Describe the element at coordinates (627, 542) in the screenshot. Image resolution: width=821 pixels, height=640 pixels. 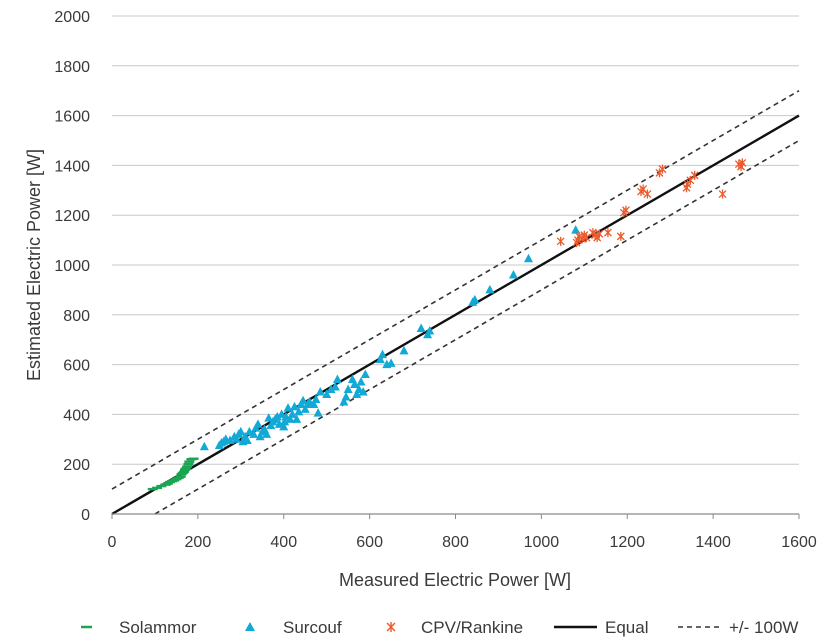
I see `x-tick-label-1200: 1200` at that location.